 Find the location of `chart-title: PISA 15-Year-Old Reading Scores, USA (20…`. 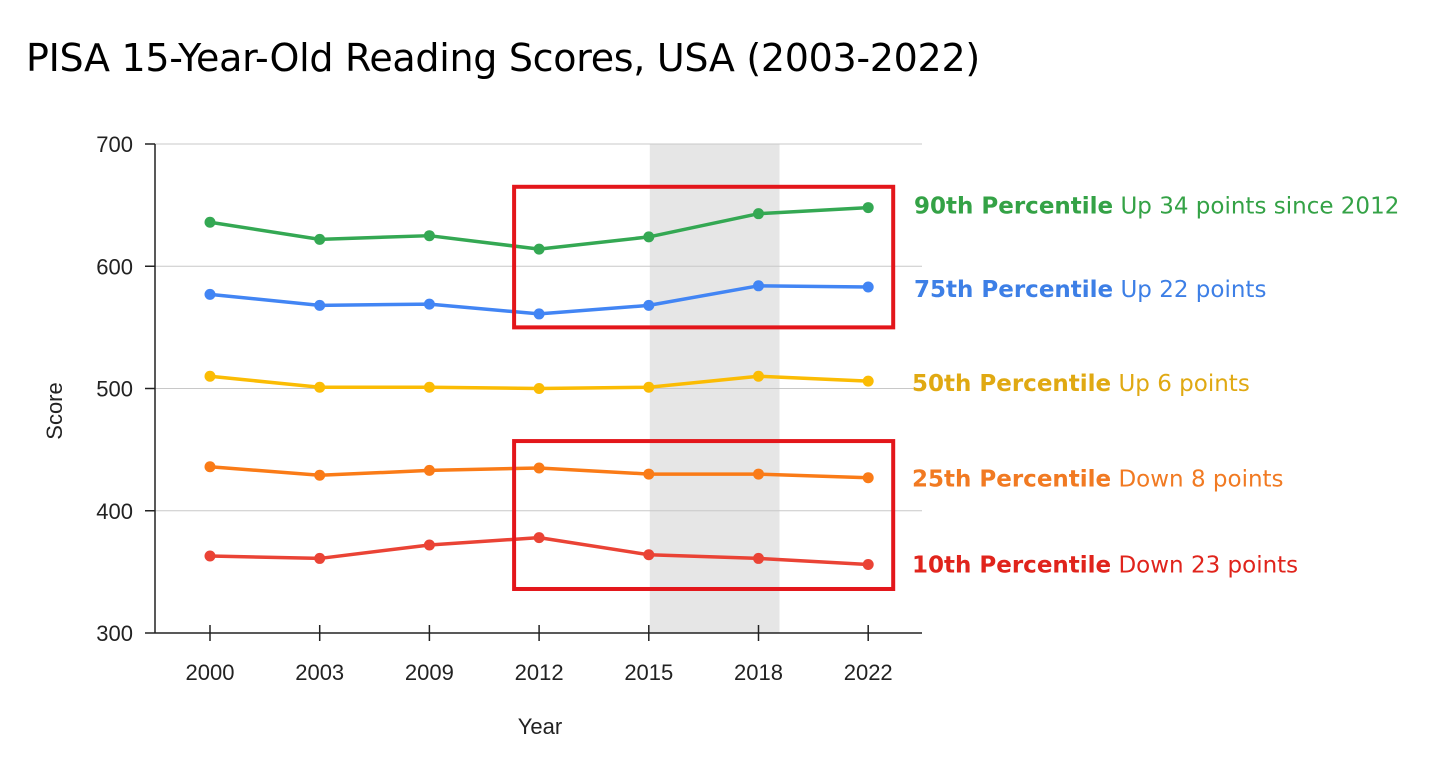

chart-title: PISA 15-Year-Old Reading Scores, USA (20… is located at coordinates (503, 58).